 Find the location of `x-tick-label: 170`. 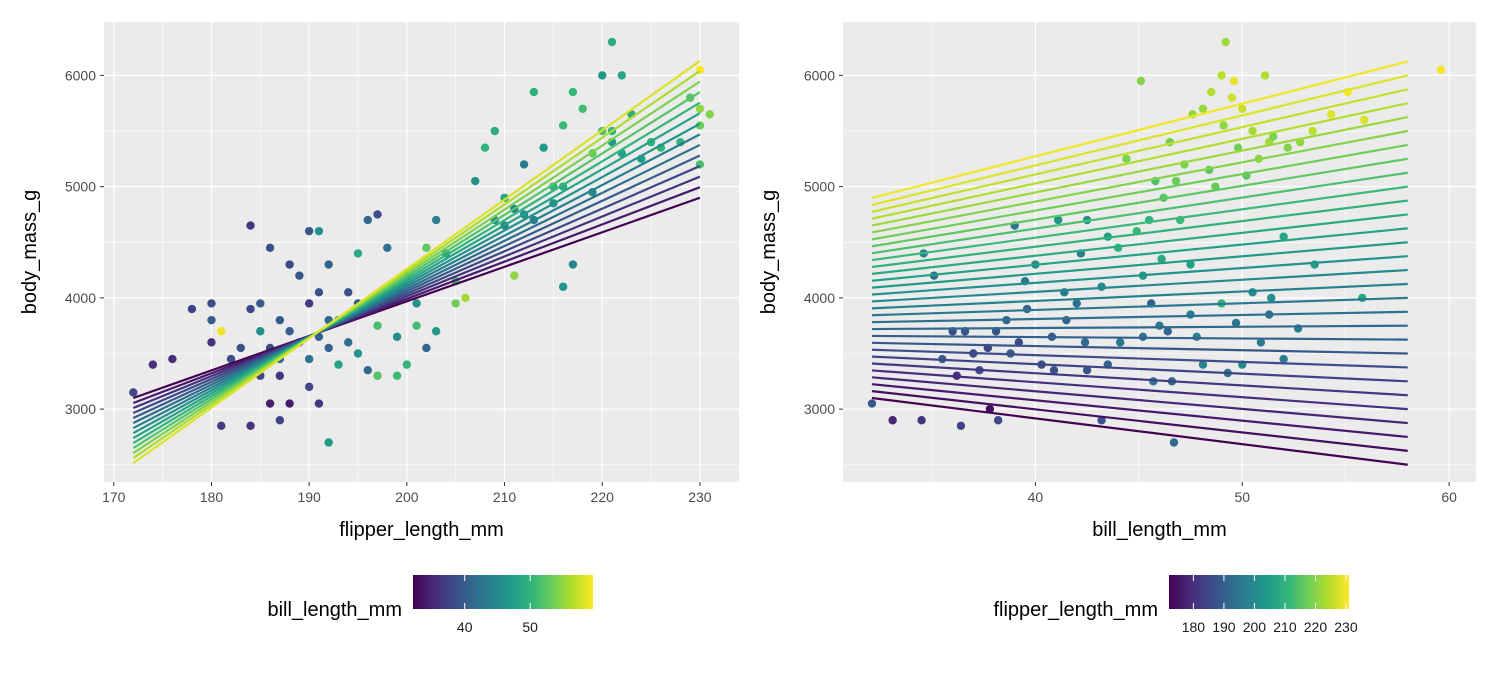

x-tick-label: 170 is located at coordinates (114, 497).